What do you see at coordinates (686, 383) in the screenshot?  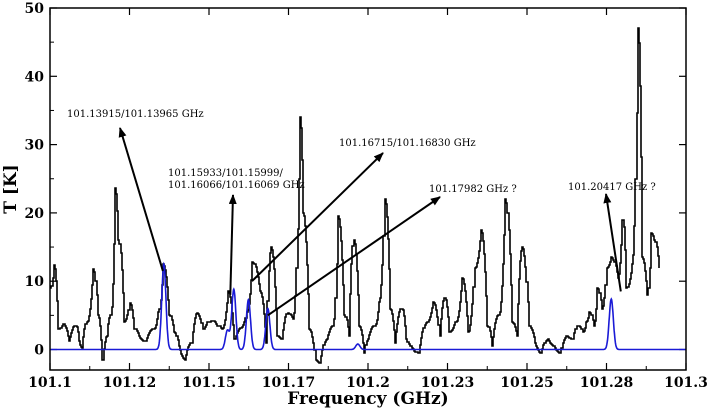 I see `x-tick-label: 101.3` at bounding box center [686, 383].